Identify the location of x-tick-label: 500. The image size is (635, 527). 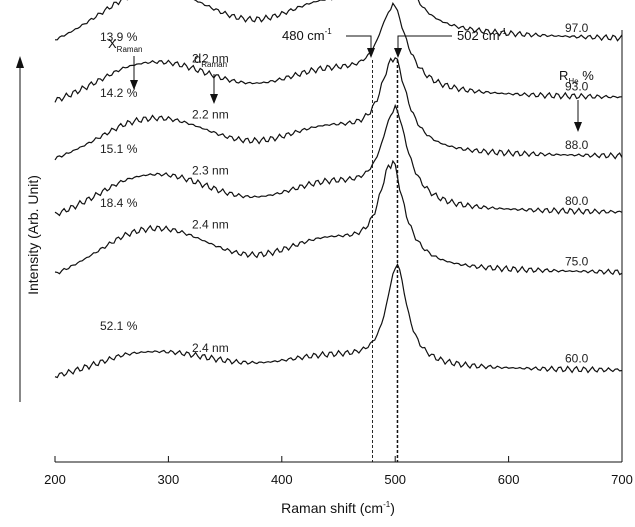
(395, 479).